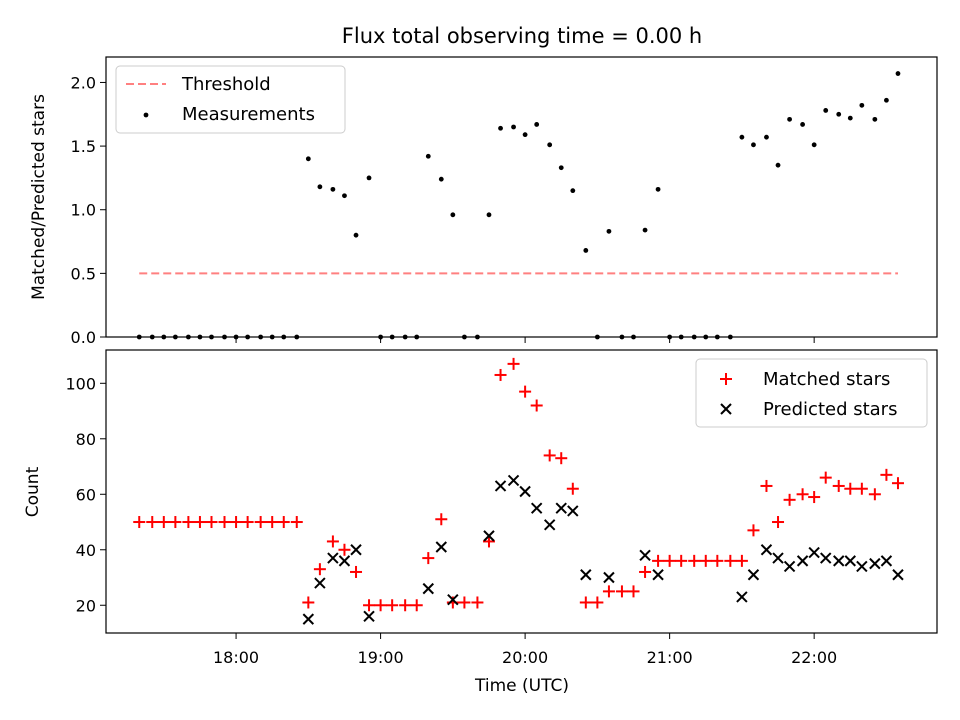 The height and width of the screenshot is (720, 960). What do you see at coordinates (522, 36) in the screenshot?
I see `chart-title: Flux total observing time = 0.00 h` at bounding box center [522, 36].